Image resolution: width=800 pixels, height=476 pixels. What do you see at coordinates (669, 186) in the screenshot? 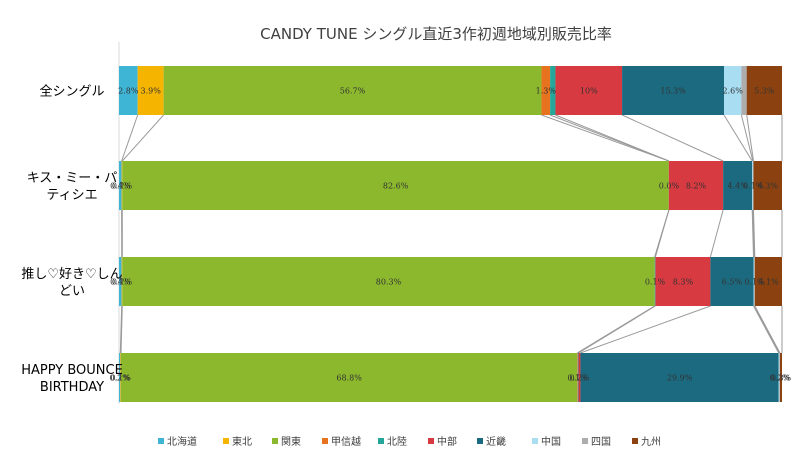
I see `data-label-4-cat-1: 0.0%` at bounding box center [669, 186].